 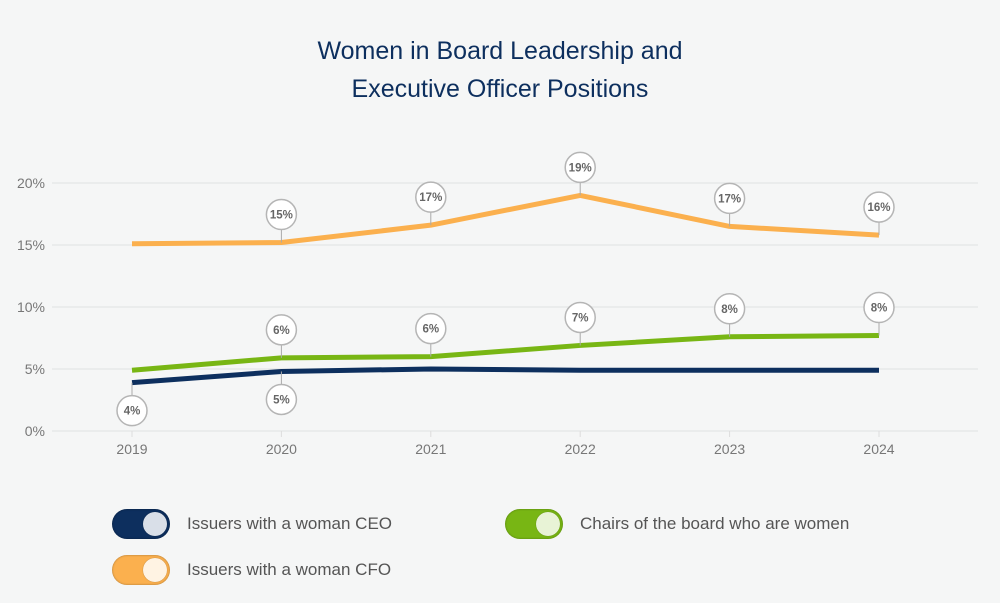 I want to click on y-tick-label: 10%, so click(x=31, y=307).